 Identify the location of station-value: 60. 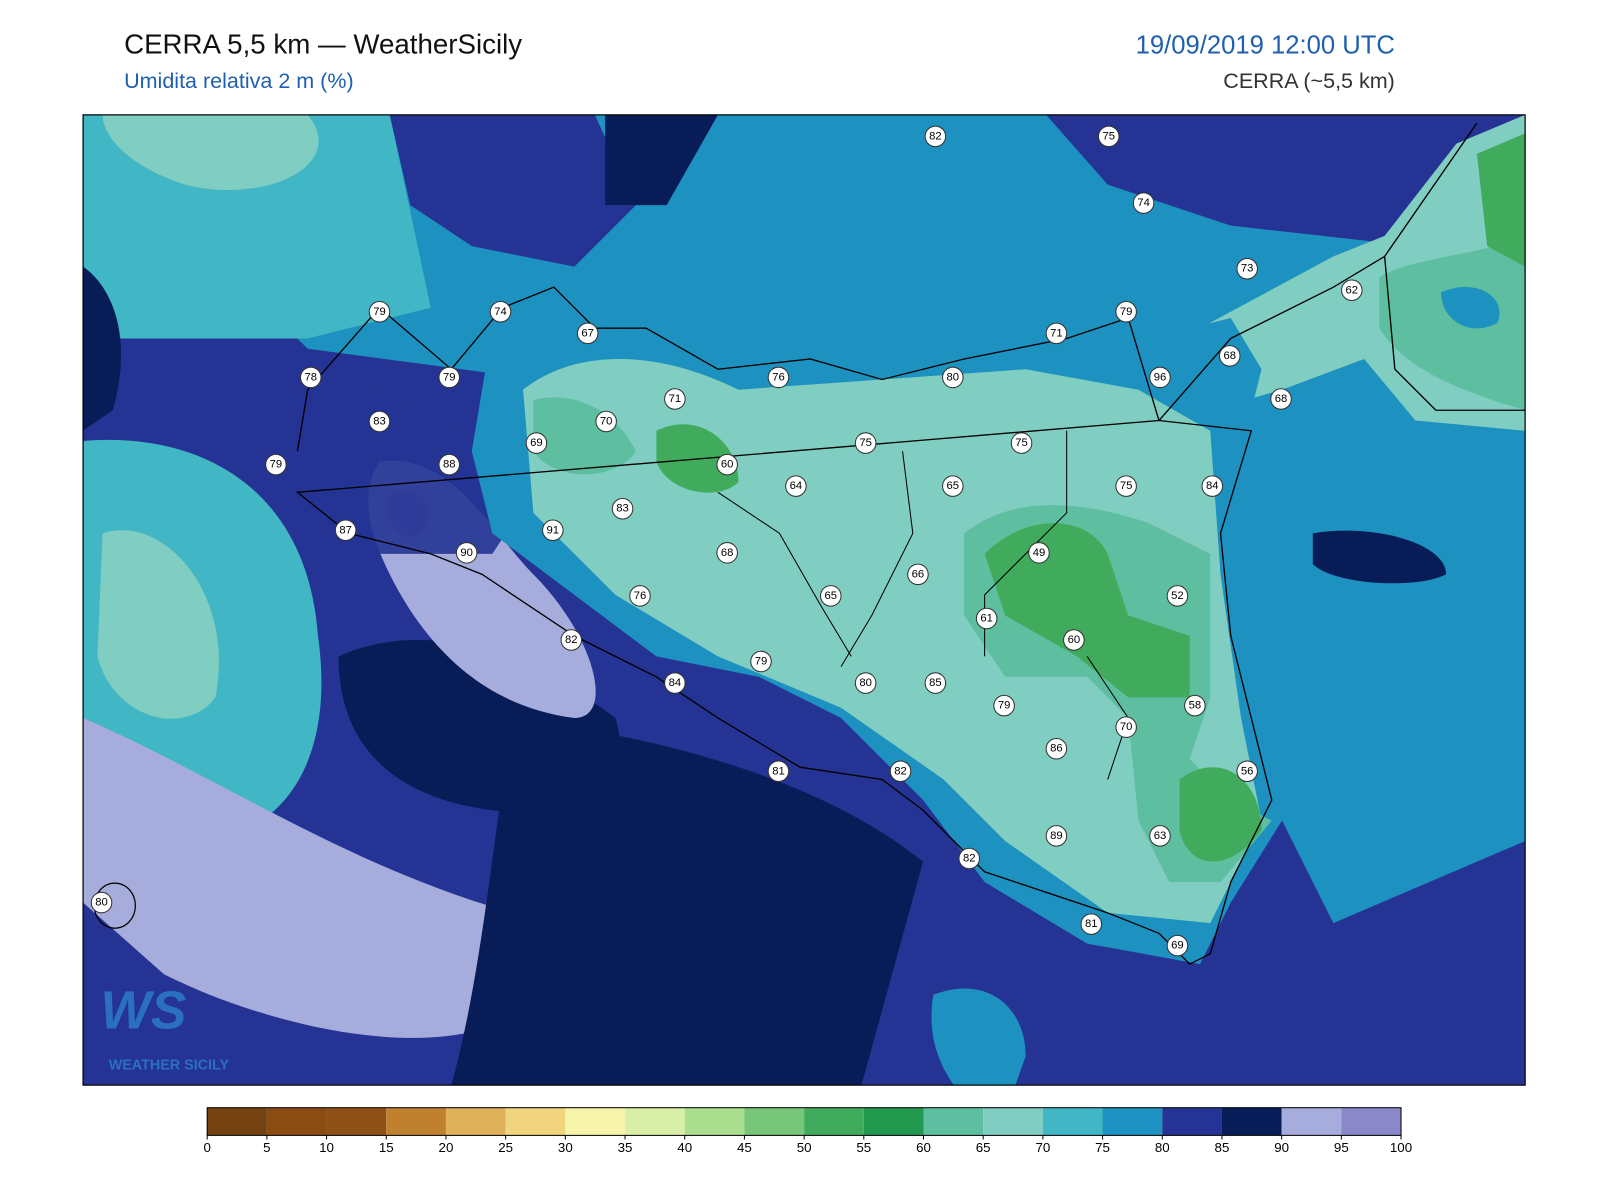
(1074, 640).